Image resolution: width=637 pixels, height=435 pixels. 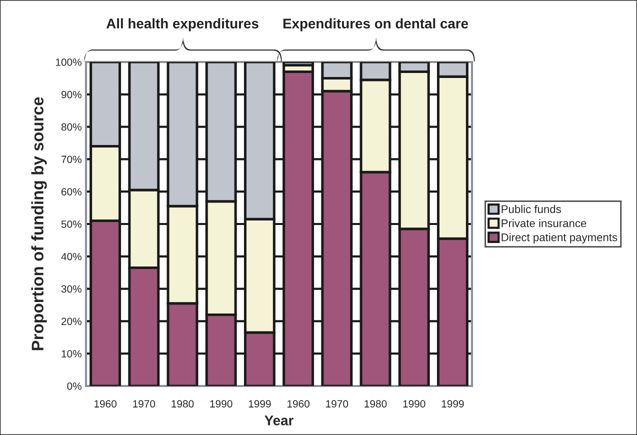 What do you see at coordinates (72, 192) in the screenshot?
I see `y-tick-label: 60%` at bounding box center [72, 192].